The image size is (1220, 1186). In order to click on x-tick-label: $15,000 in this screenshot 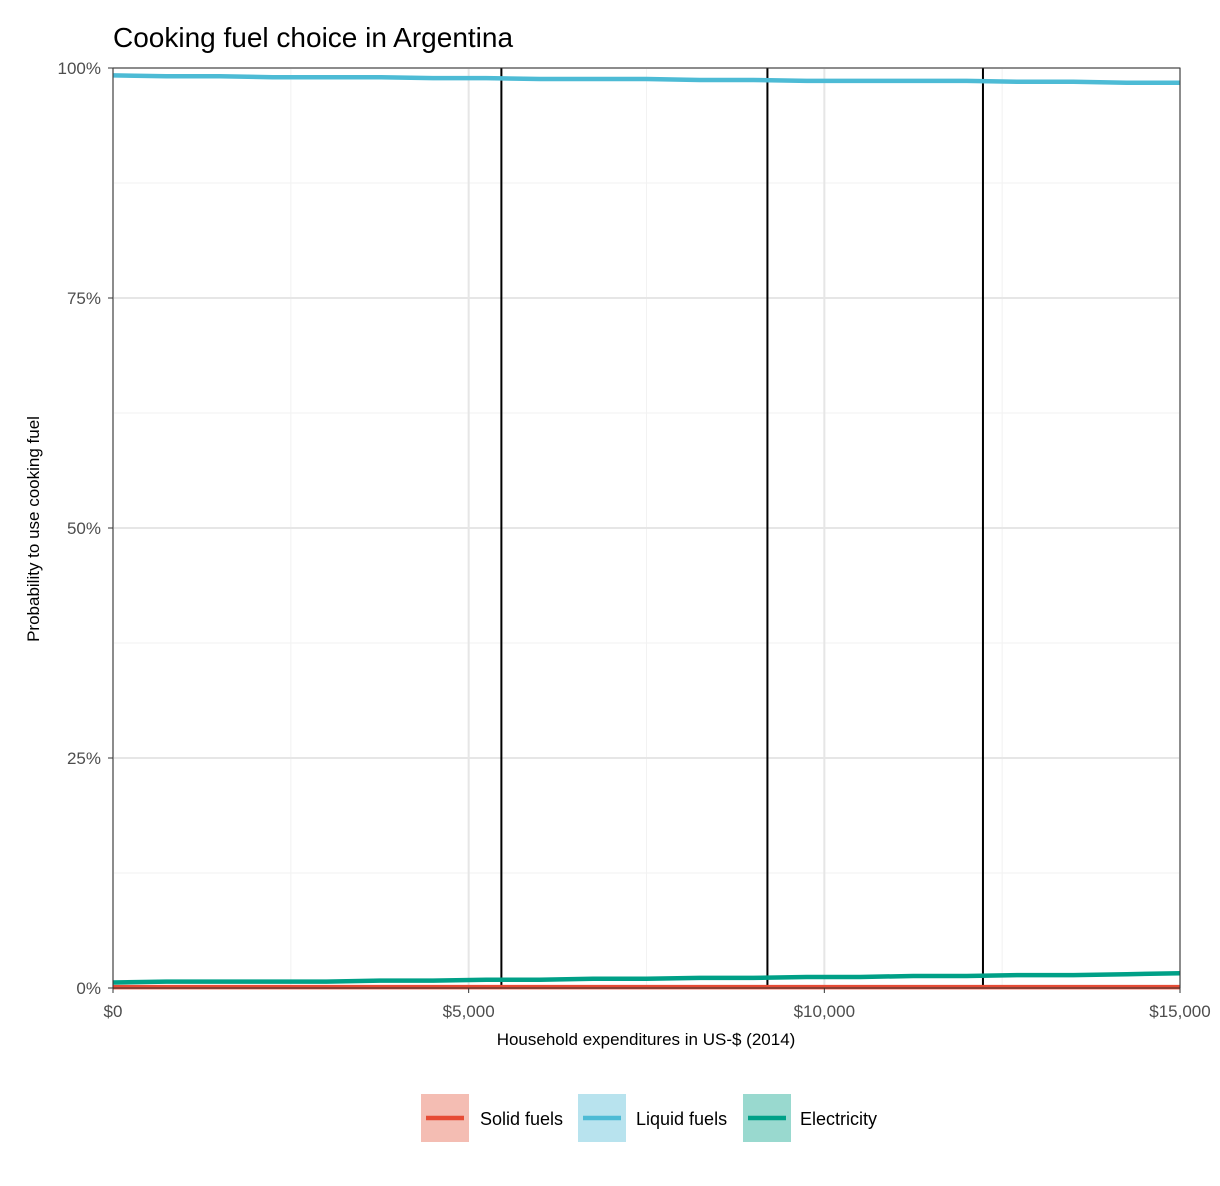, I will do `click(1179, 1011)`.